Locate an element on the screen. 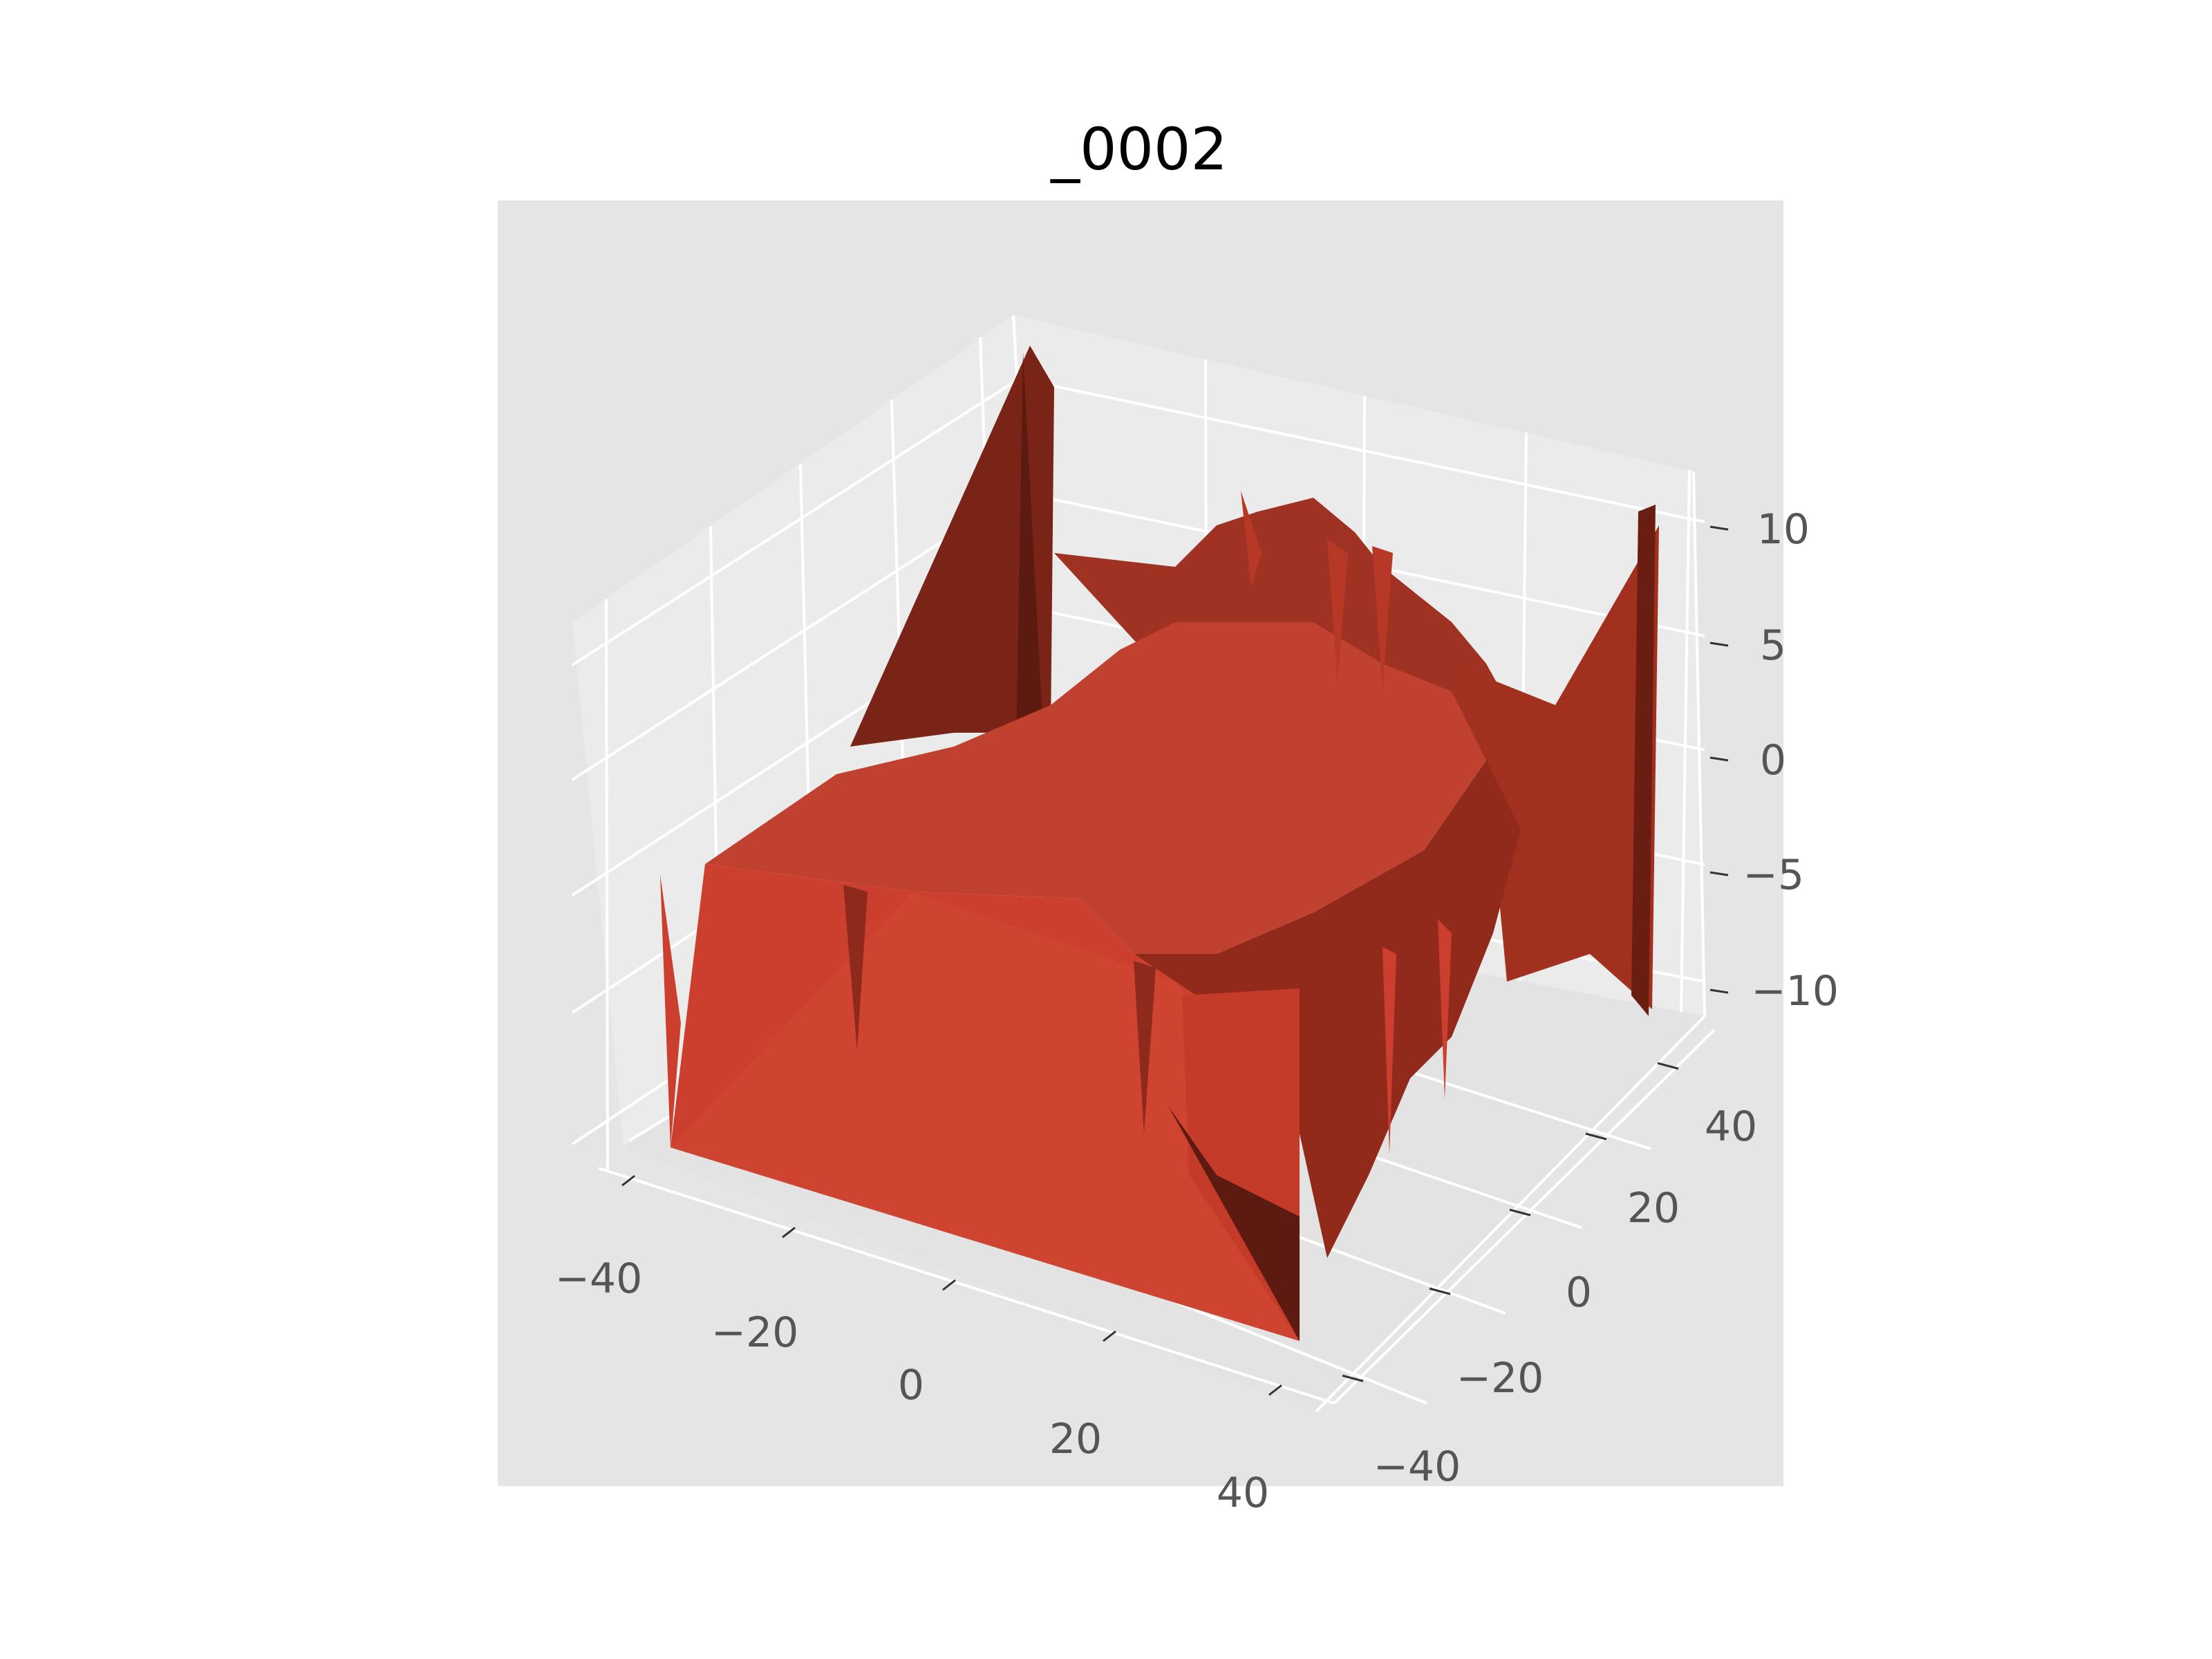  surface-right-edge is located at coordinates (1327, 1009).